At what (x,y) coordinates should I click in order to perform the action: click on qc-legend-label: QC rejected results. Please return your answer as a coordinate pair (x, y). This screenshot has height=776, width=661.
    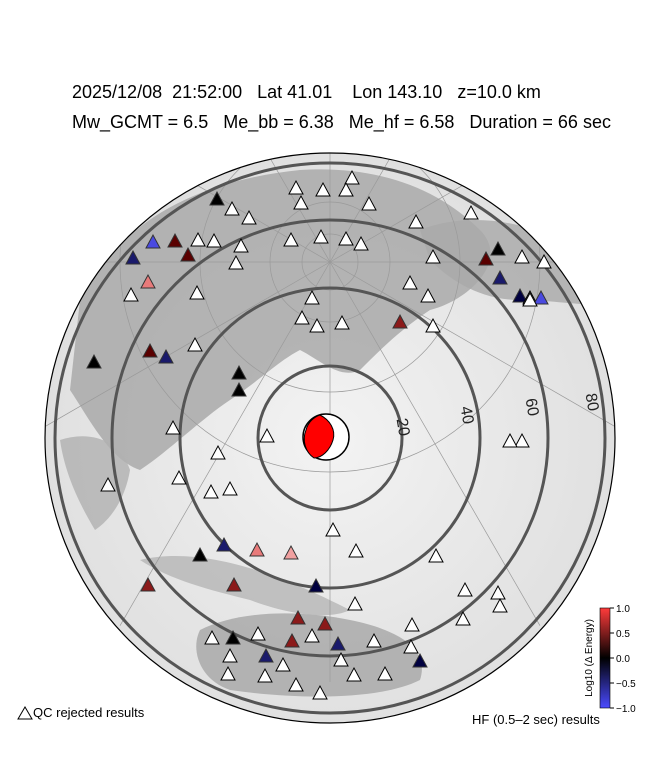
    Looking at the image, I should click on (89, 712).